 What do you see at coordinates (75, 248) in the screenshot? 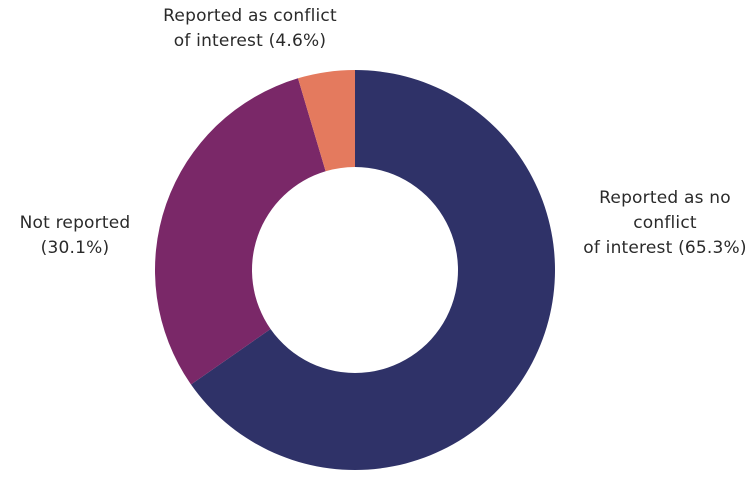
I see `slice-label-not-reported-line-2: (30.1%)` at bounding box center [75, 248].